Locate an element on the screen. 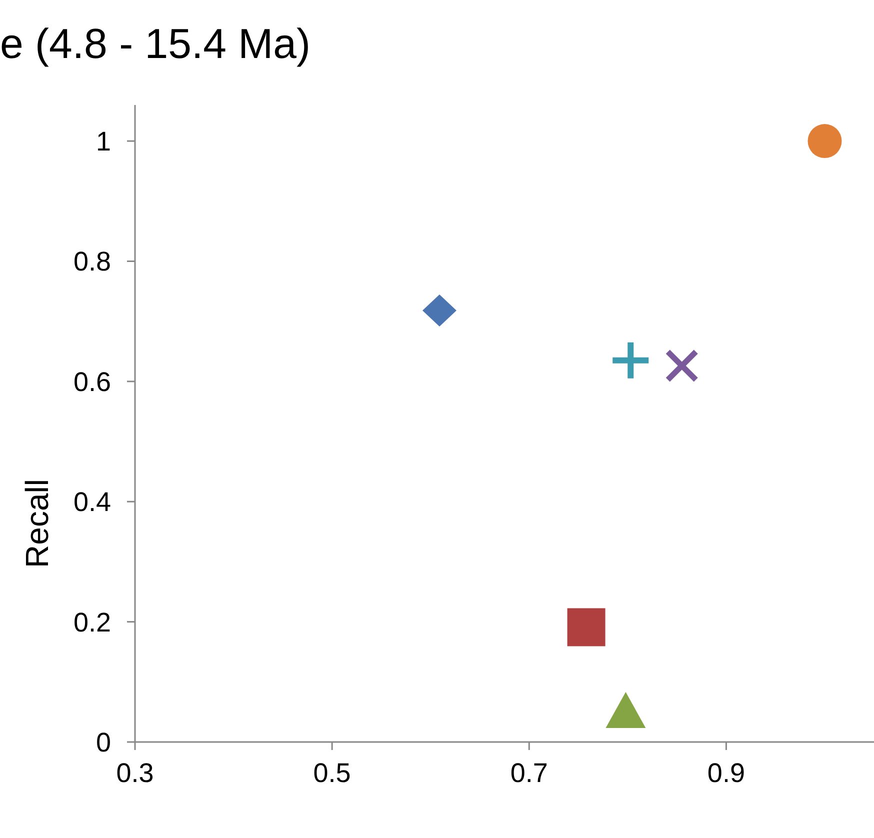  y-axis-title: Recall is located at coordinates (37, 523).